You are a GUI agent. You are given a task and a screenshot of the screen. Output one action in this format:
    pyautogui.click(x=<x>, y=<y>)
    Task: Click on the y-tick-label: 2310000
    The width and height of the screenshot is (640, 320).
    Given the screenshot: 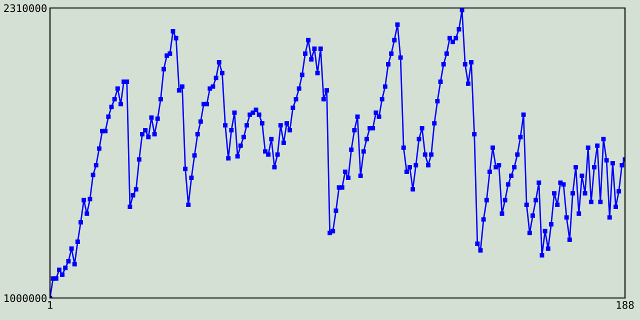 What is the action you would take?
    pyautogui.click(x=25, y=8)
    